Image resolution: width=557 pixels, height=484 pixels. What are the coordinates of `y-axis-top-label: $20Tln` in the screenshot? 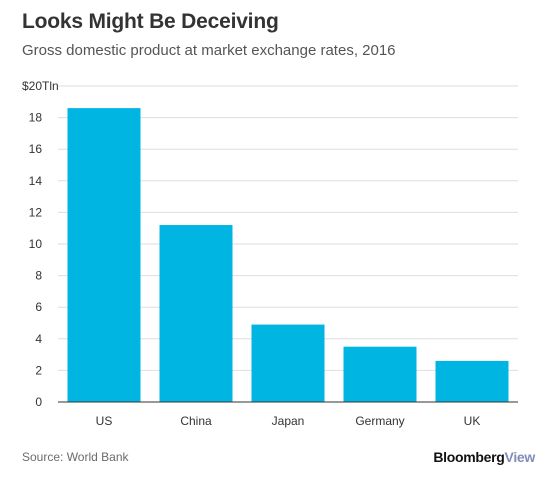 It's located at (40, 86).